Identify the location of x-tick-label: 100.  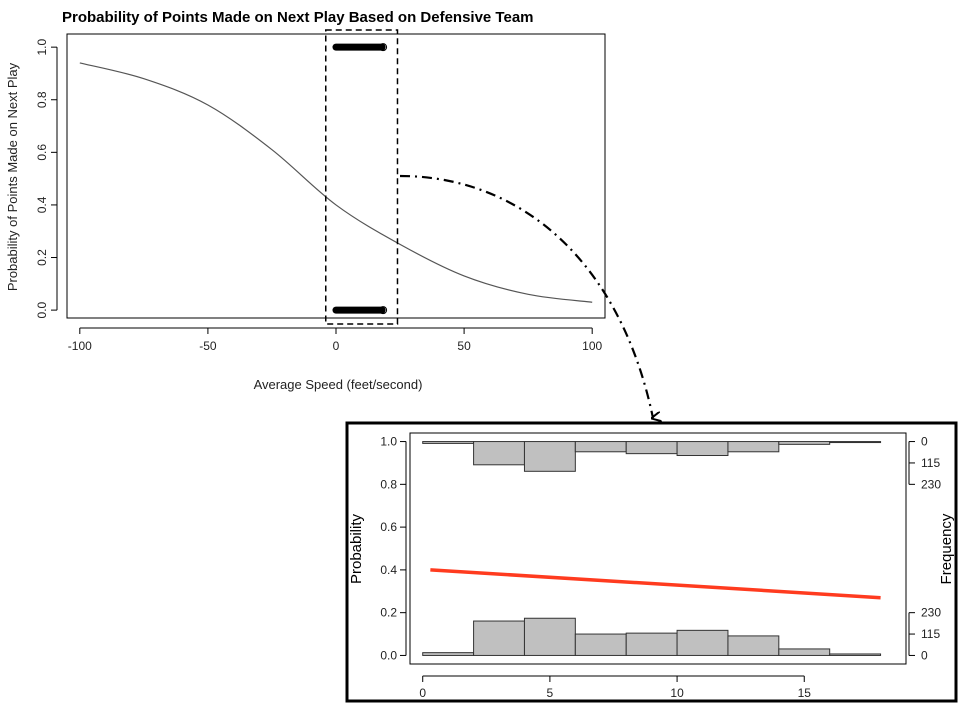
(592, 346).